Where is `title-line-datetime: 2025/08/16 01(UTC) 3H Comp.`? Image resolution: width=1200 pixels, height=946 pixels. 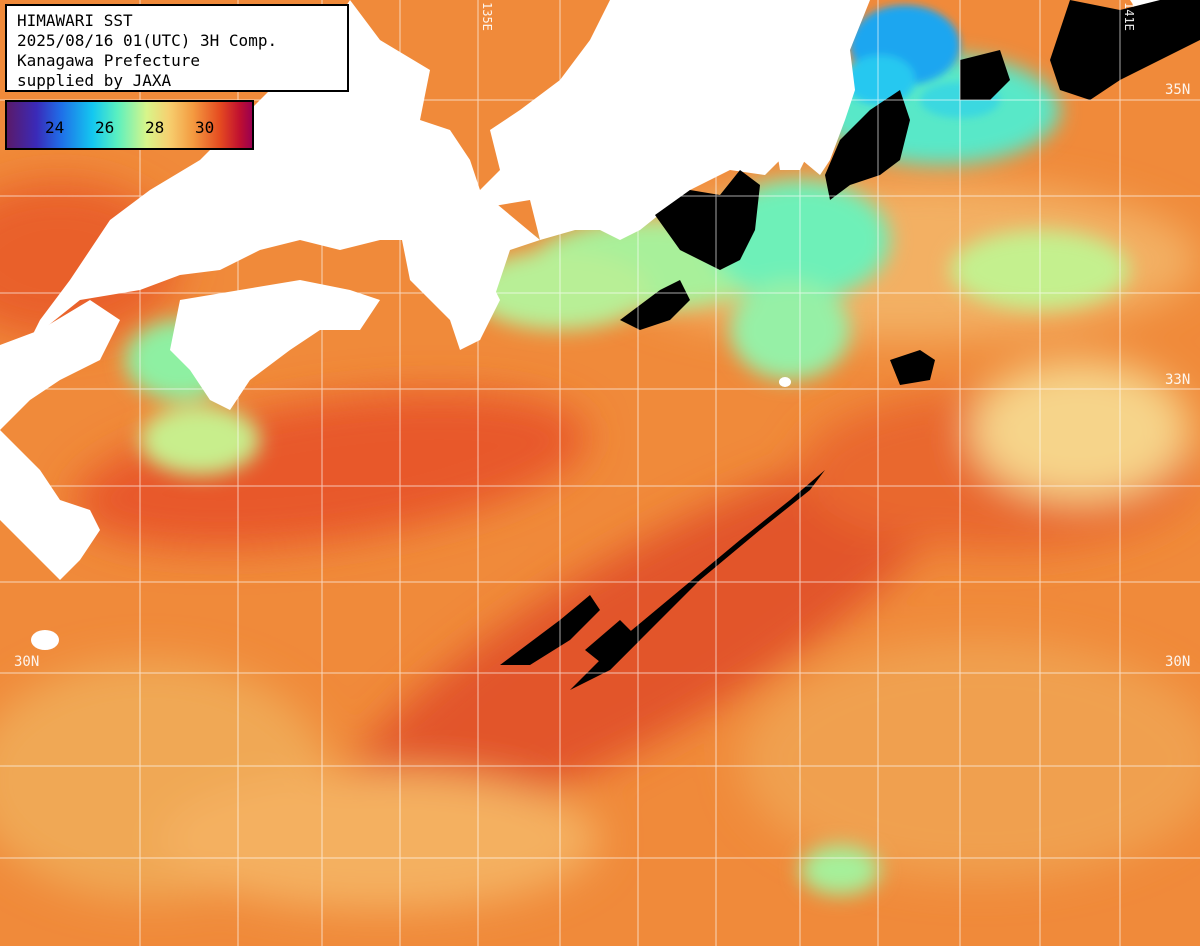
title-line-datetime: 2025/08/16 01(UTC) 3H Comp. is located at coordinates (147, 40).